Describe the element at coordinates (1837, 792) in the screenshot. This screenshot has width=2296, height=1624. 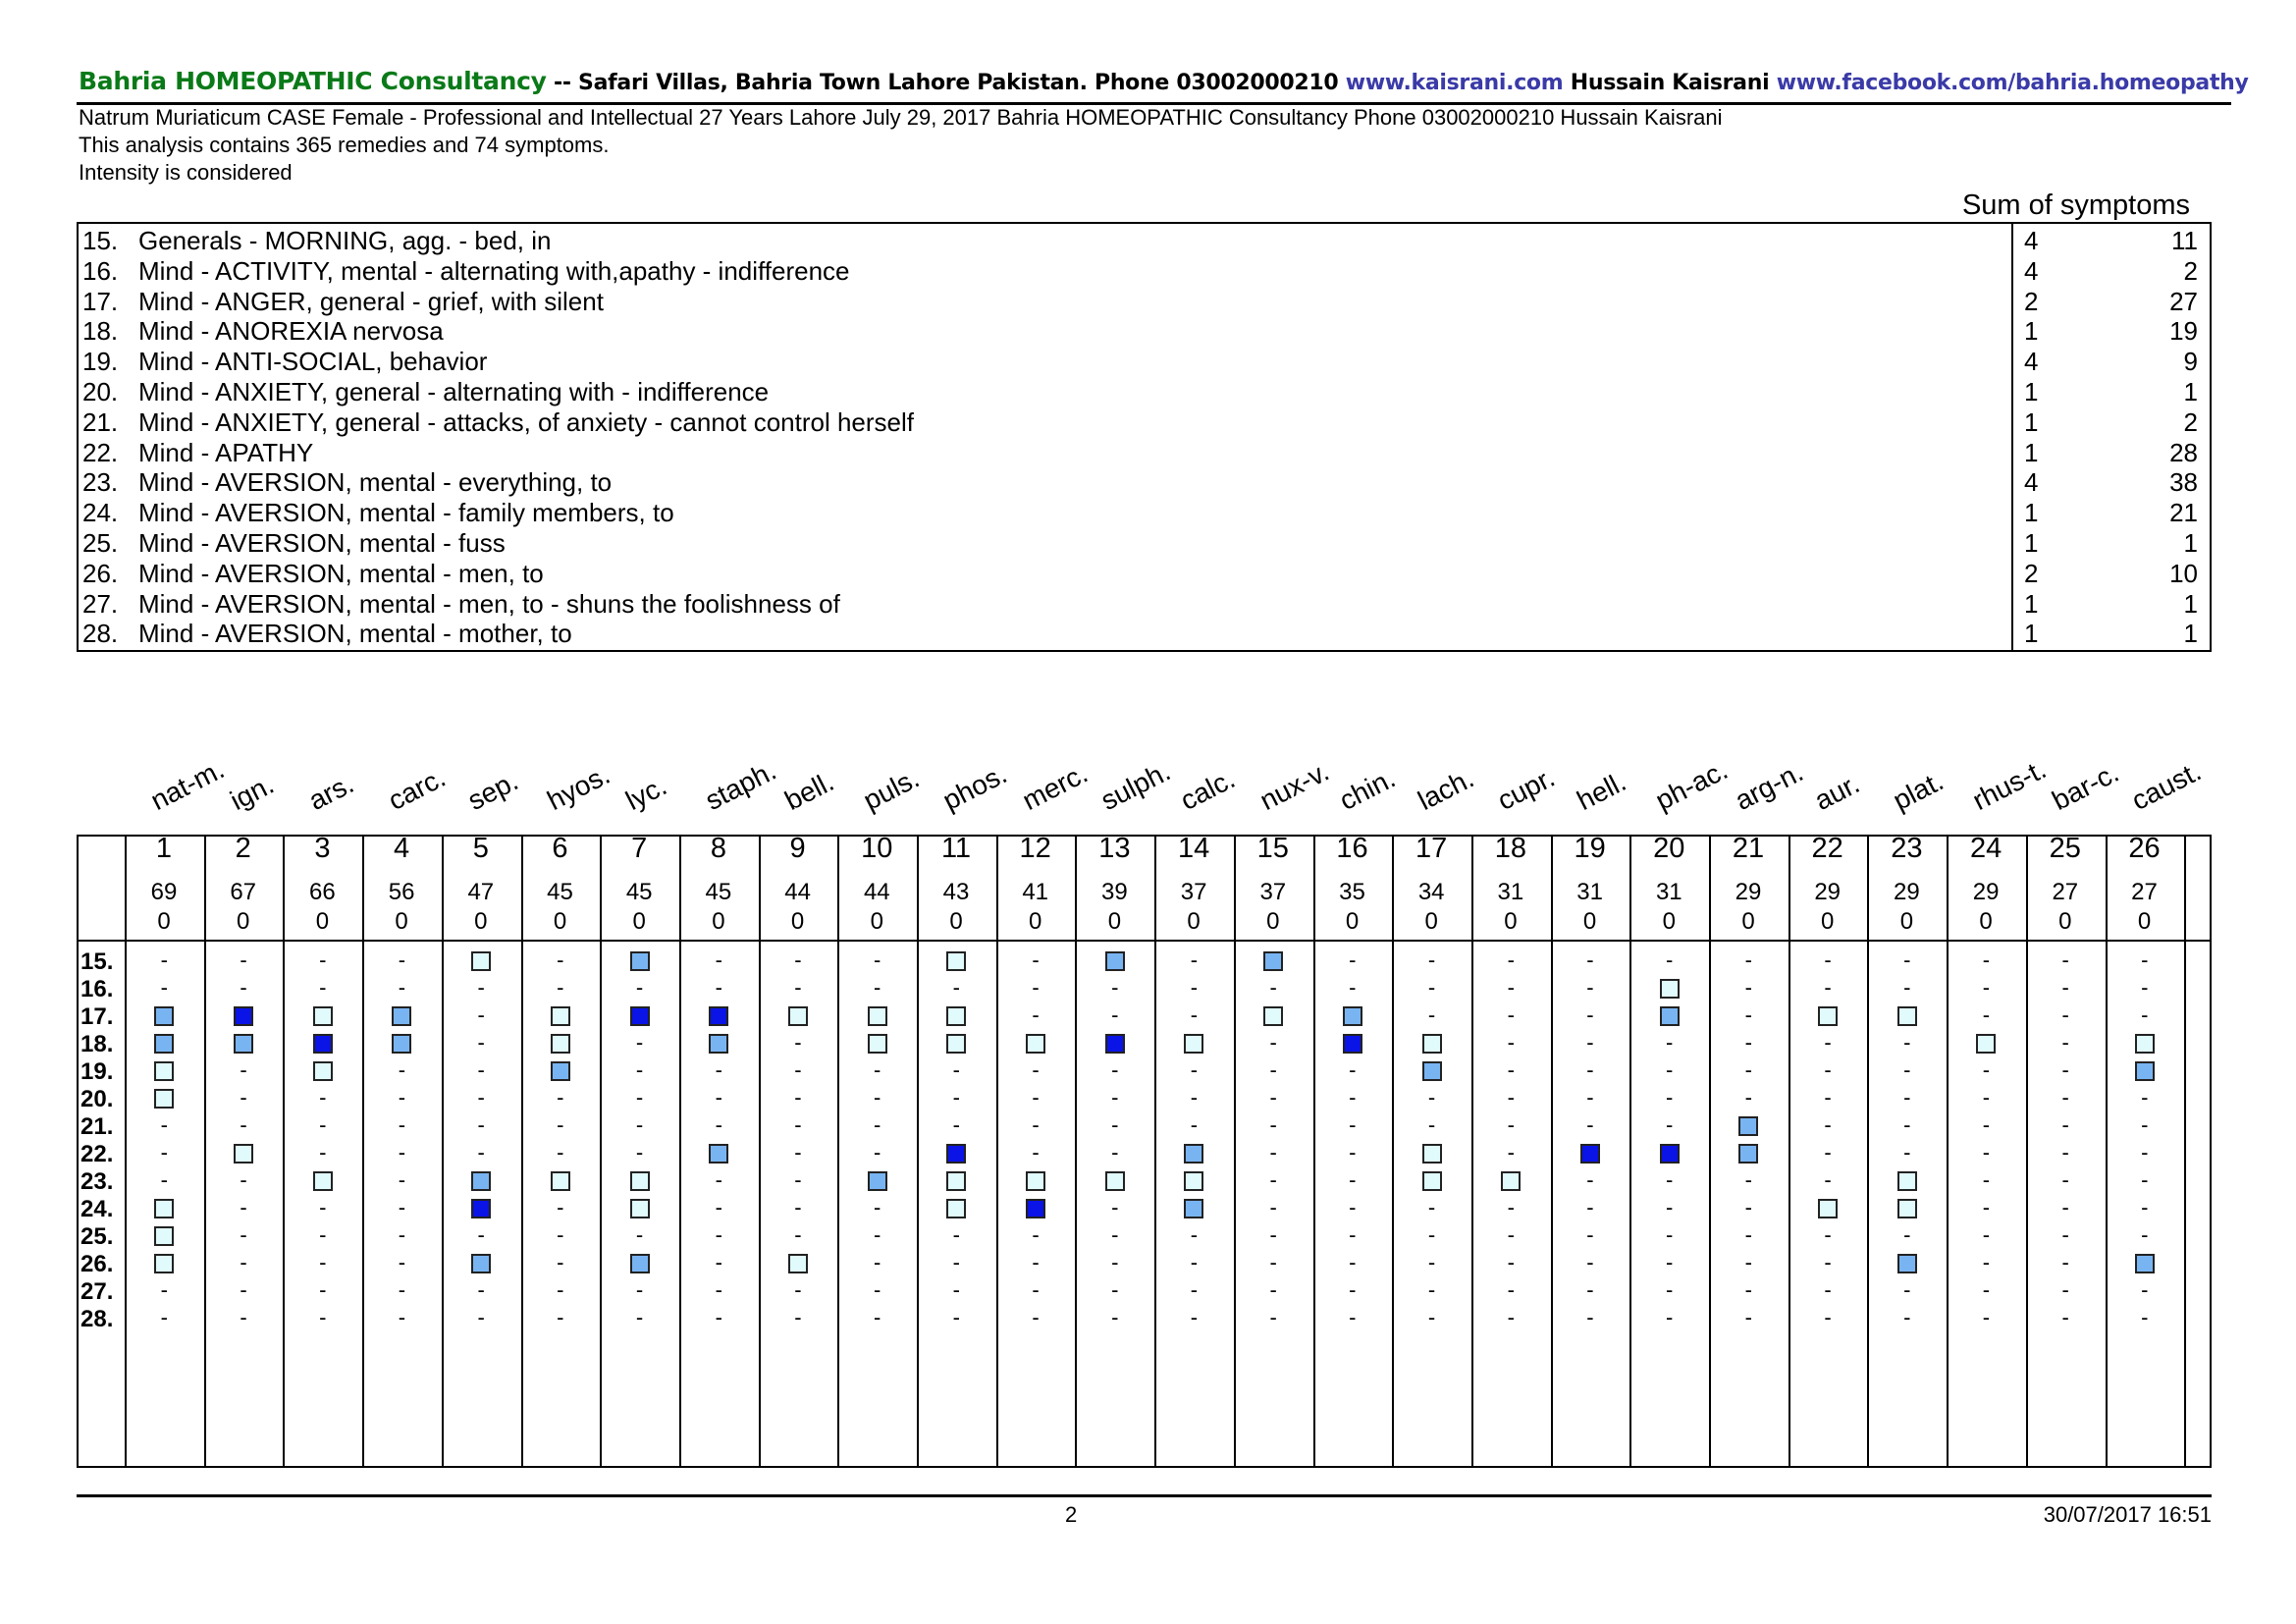
I see `remedy-name: aur.` at that location.